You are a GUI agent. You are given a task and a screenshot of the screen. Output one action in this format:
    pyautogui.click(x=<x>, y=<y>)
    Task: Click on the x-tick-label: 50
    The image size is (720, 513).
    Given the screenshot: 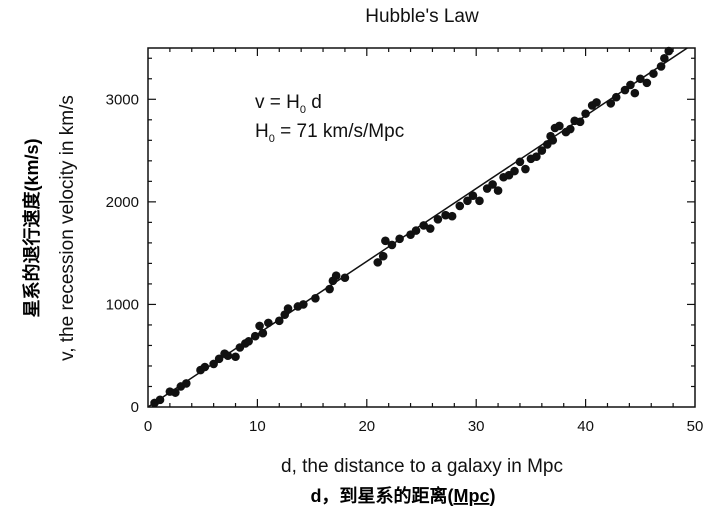 What is the action you would take?
    pyautogui.click(x=695, y=426)
    